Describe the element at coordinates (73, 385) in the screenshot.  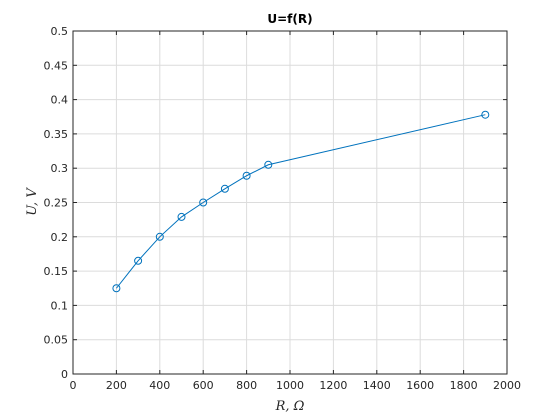
I see `x-tick-label-0: 0` at that location.